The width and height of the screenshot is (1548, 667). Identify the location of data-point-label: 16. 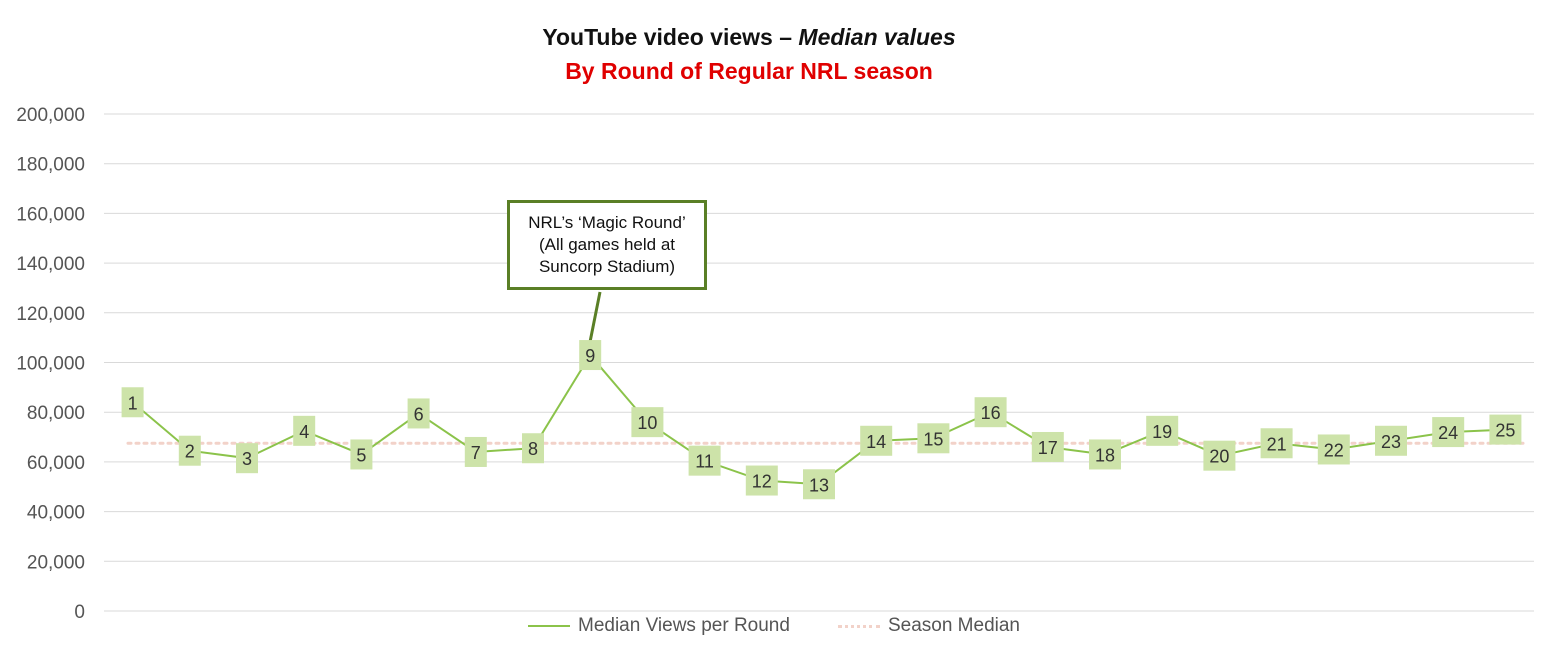
(991, 413).